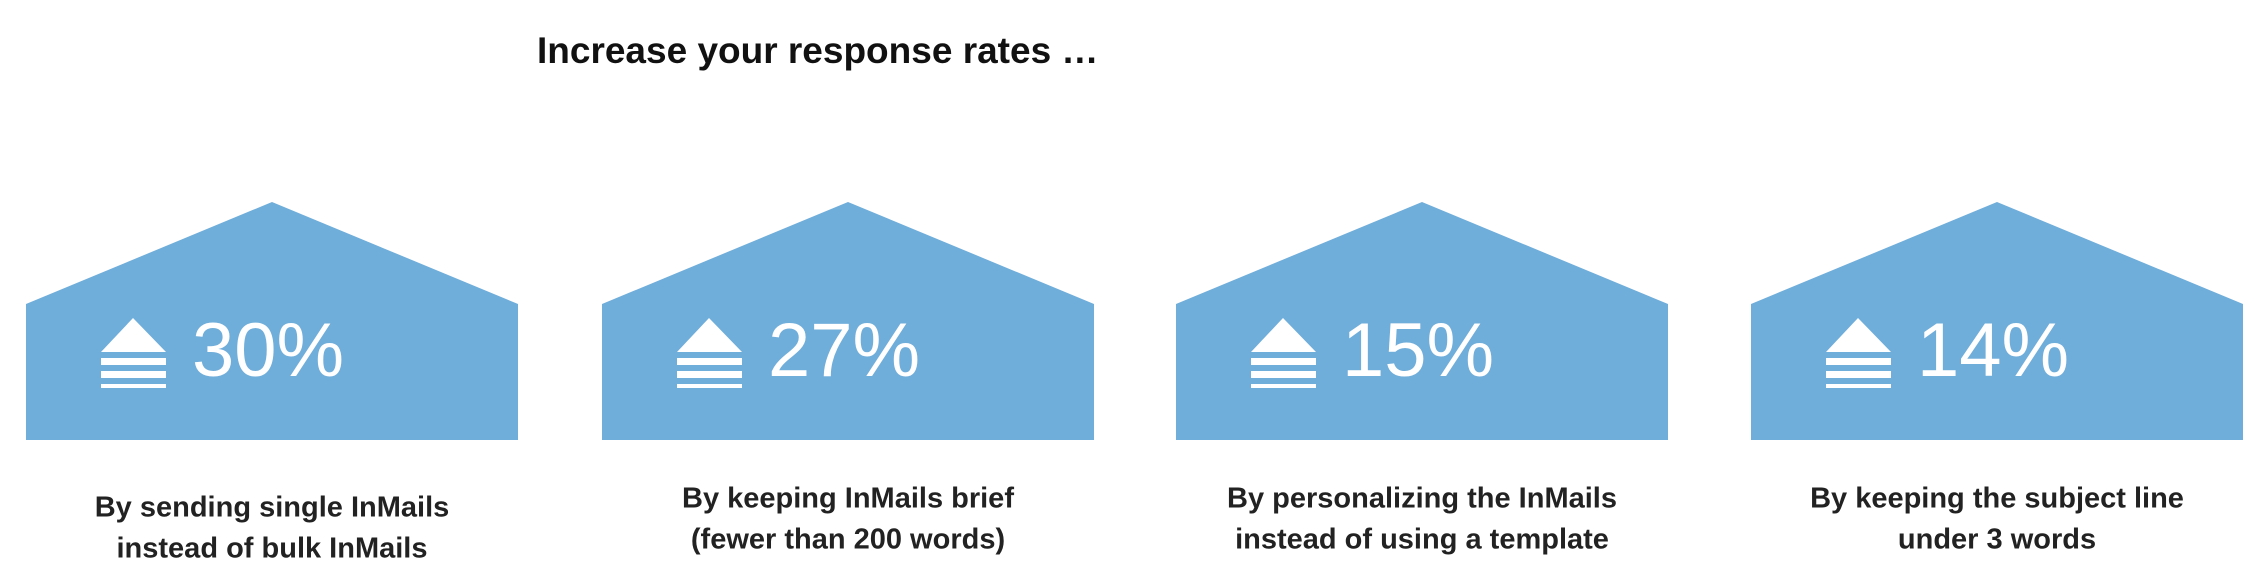  I want to click on percentage: 30%, so click(268, 350).